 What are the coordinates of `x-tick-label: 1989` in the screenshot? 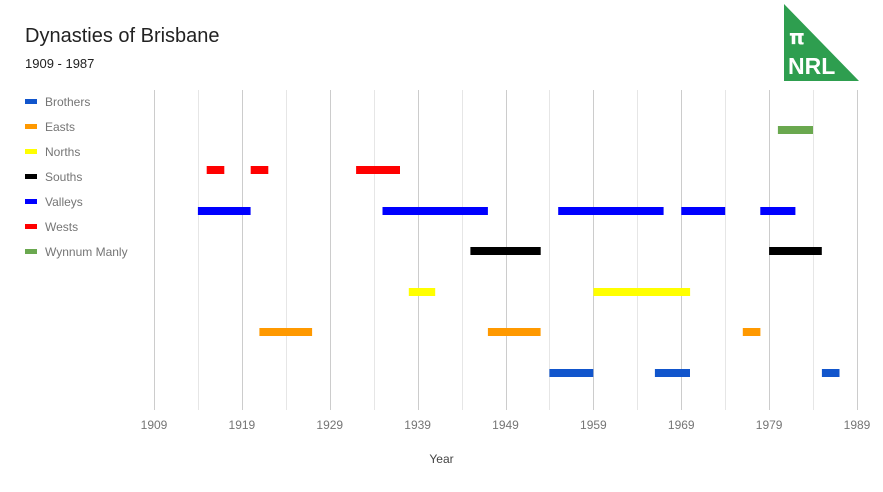 It's located at (857, 425).